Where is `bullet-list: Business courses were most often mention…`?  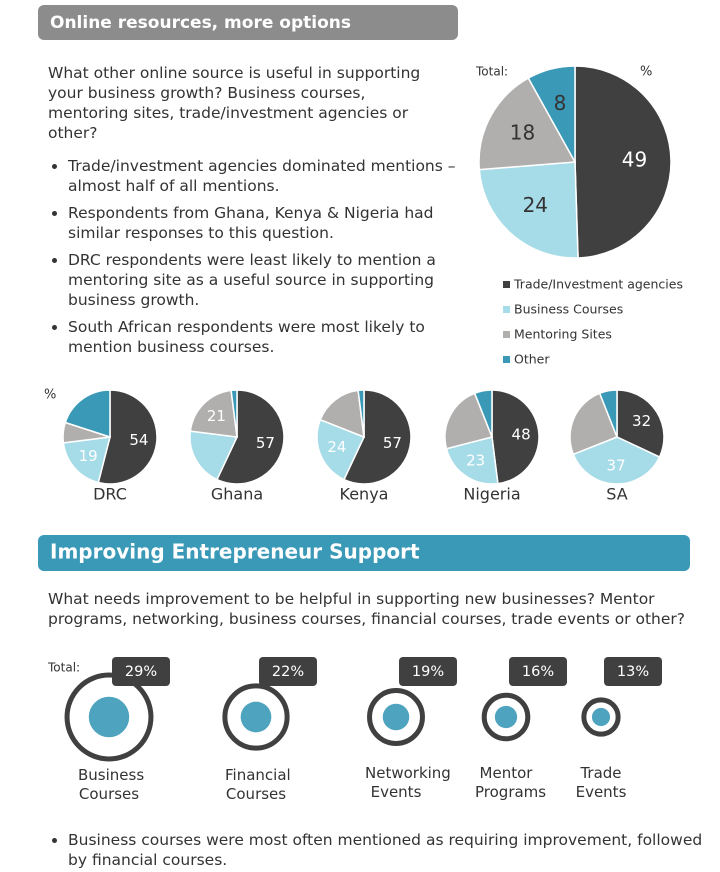 bullet-list: Business courses were most often mention… is located at coordinates (378, 851).